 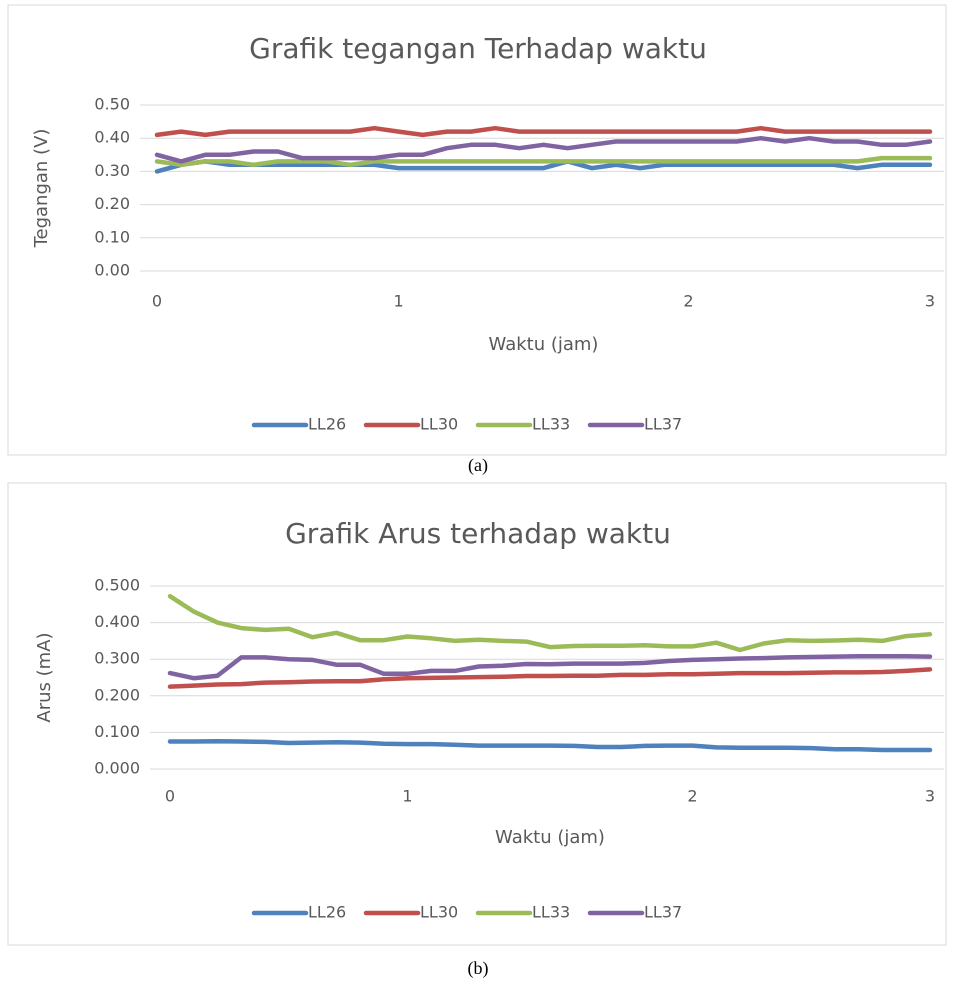 I want to click on y-tick-label: 0.200, so click(x=117, y=694).